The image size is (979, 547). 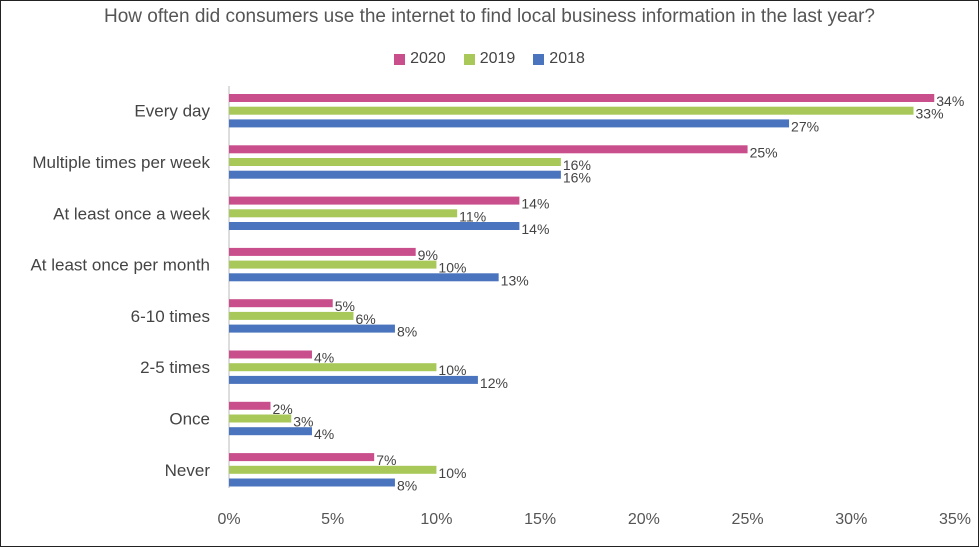 What do you see at coordinates (131, 213) in the screenshot?
I see `category-label: At least once a week` at bounding box center [131, 213].